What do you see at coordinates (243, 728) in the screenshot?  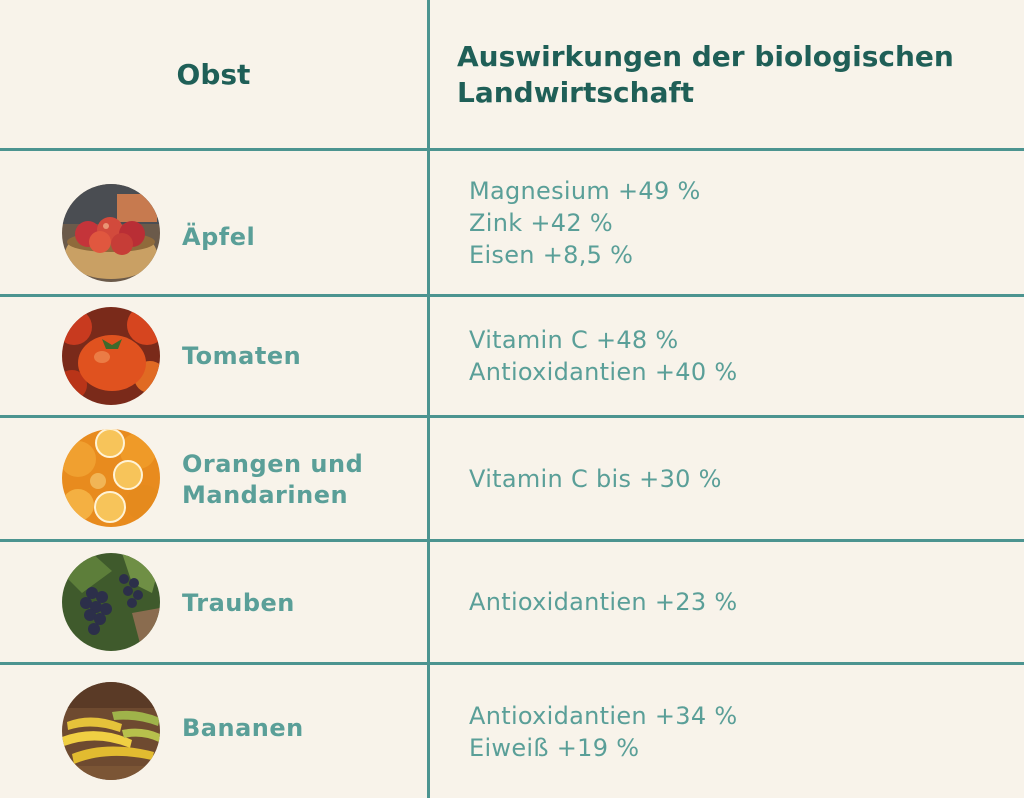 I see `fruit-name: Bananen` at bounding box center [243, 728].